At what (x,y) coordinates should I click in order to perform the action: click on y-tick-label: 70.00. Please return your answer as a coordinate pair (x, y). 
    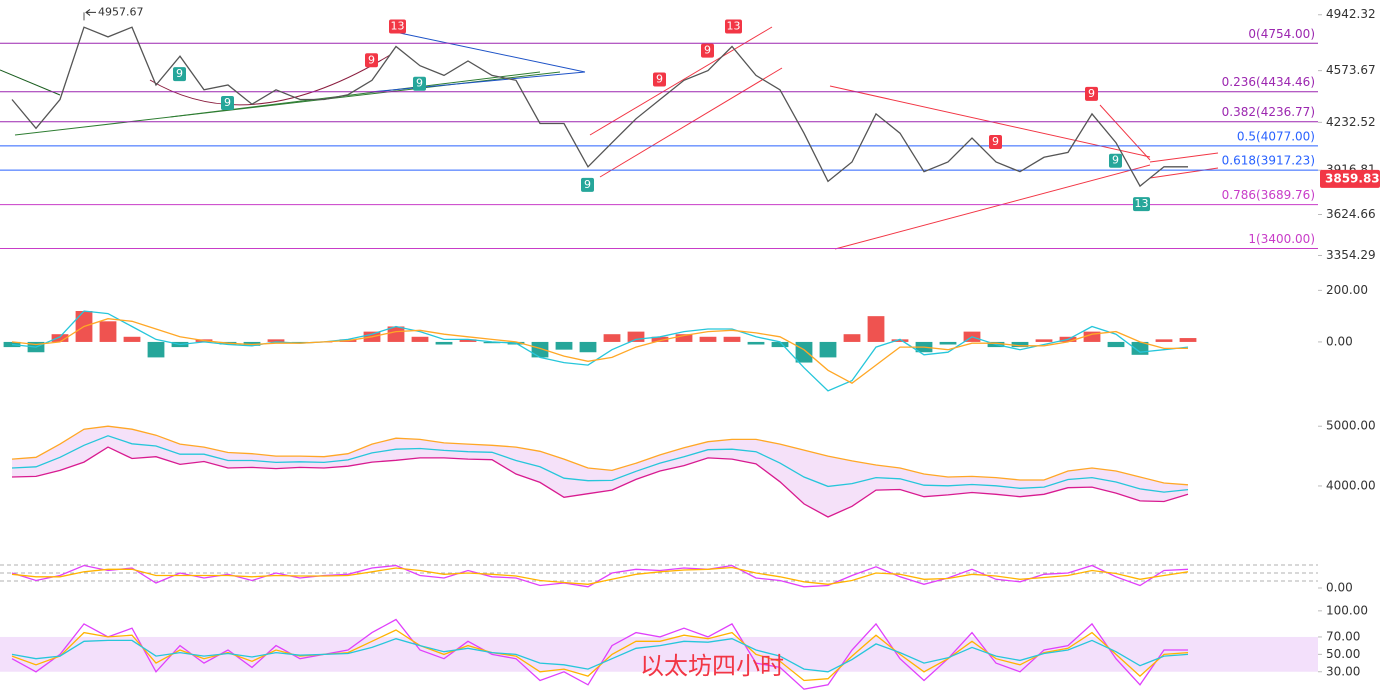
    Looking at the image, I should click on (1343, 636).